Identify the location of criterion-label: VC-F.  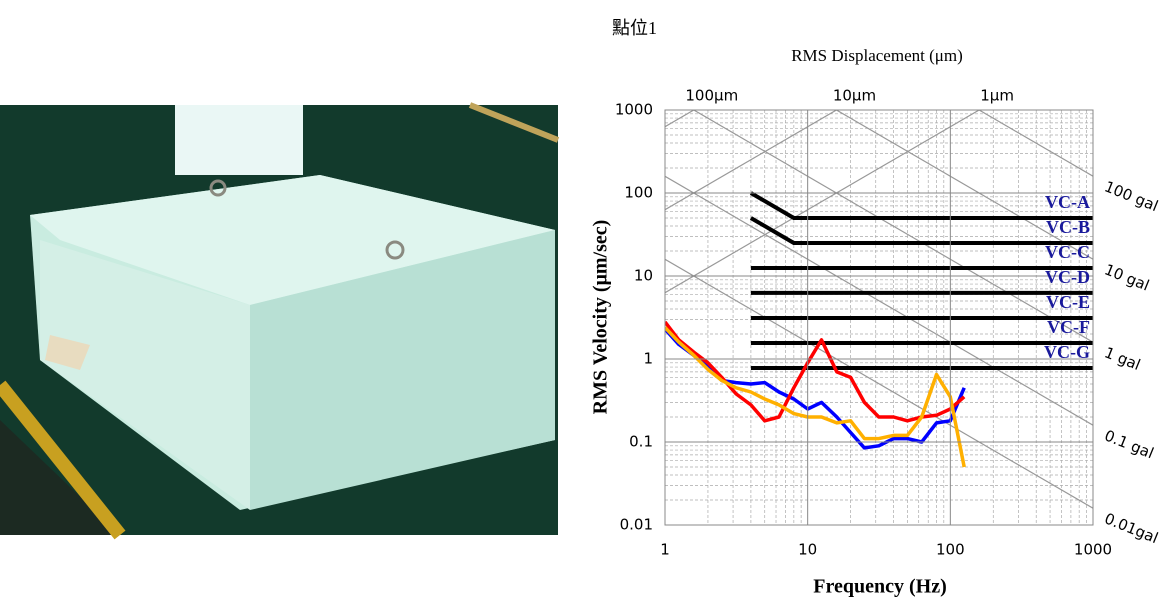
(1068, 327).